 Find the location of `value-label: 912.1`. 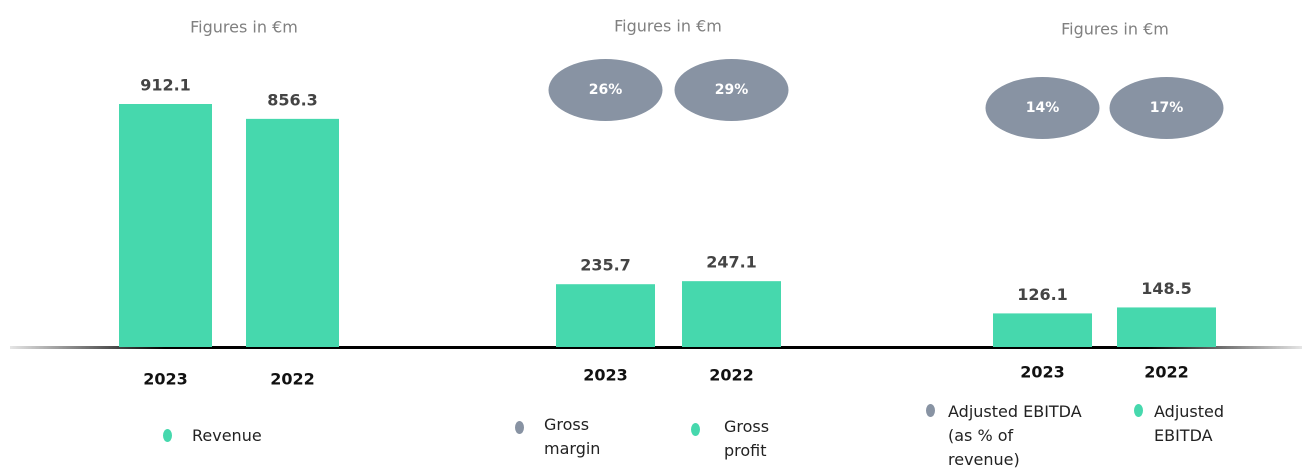

value-label: 912.1 is located at coordinates (165, 85).